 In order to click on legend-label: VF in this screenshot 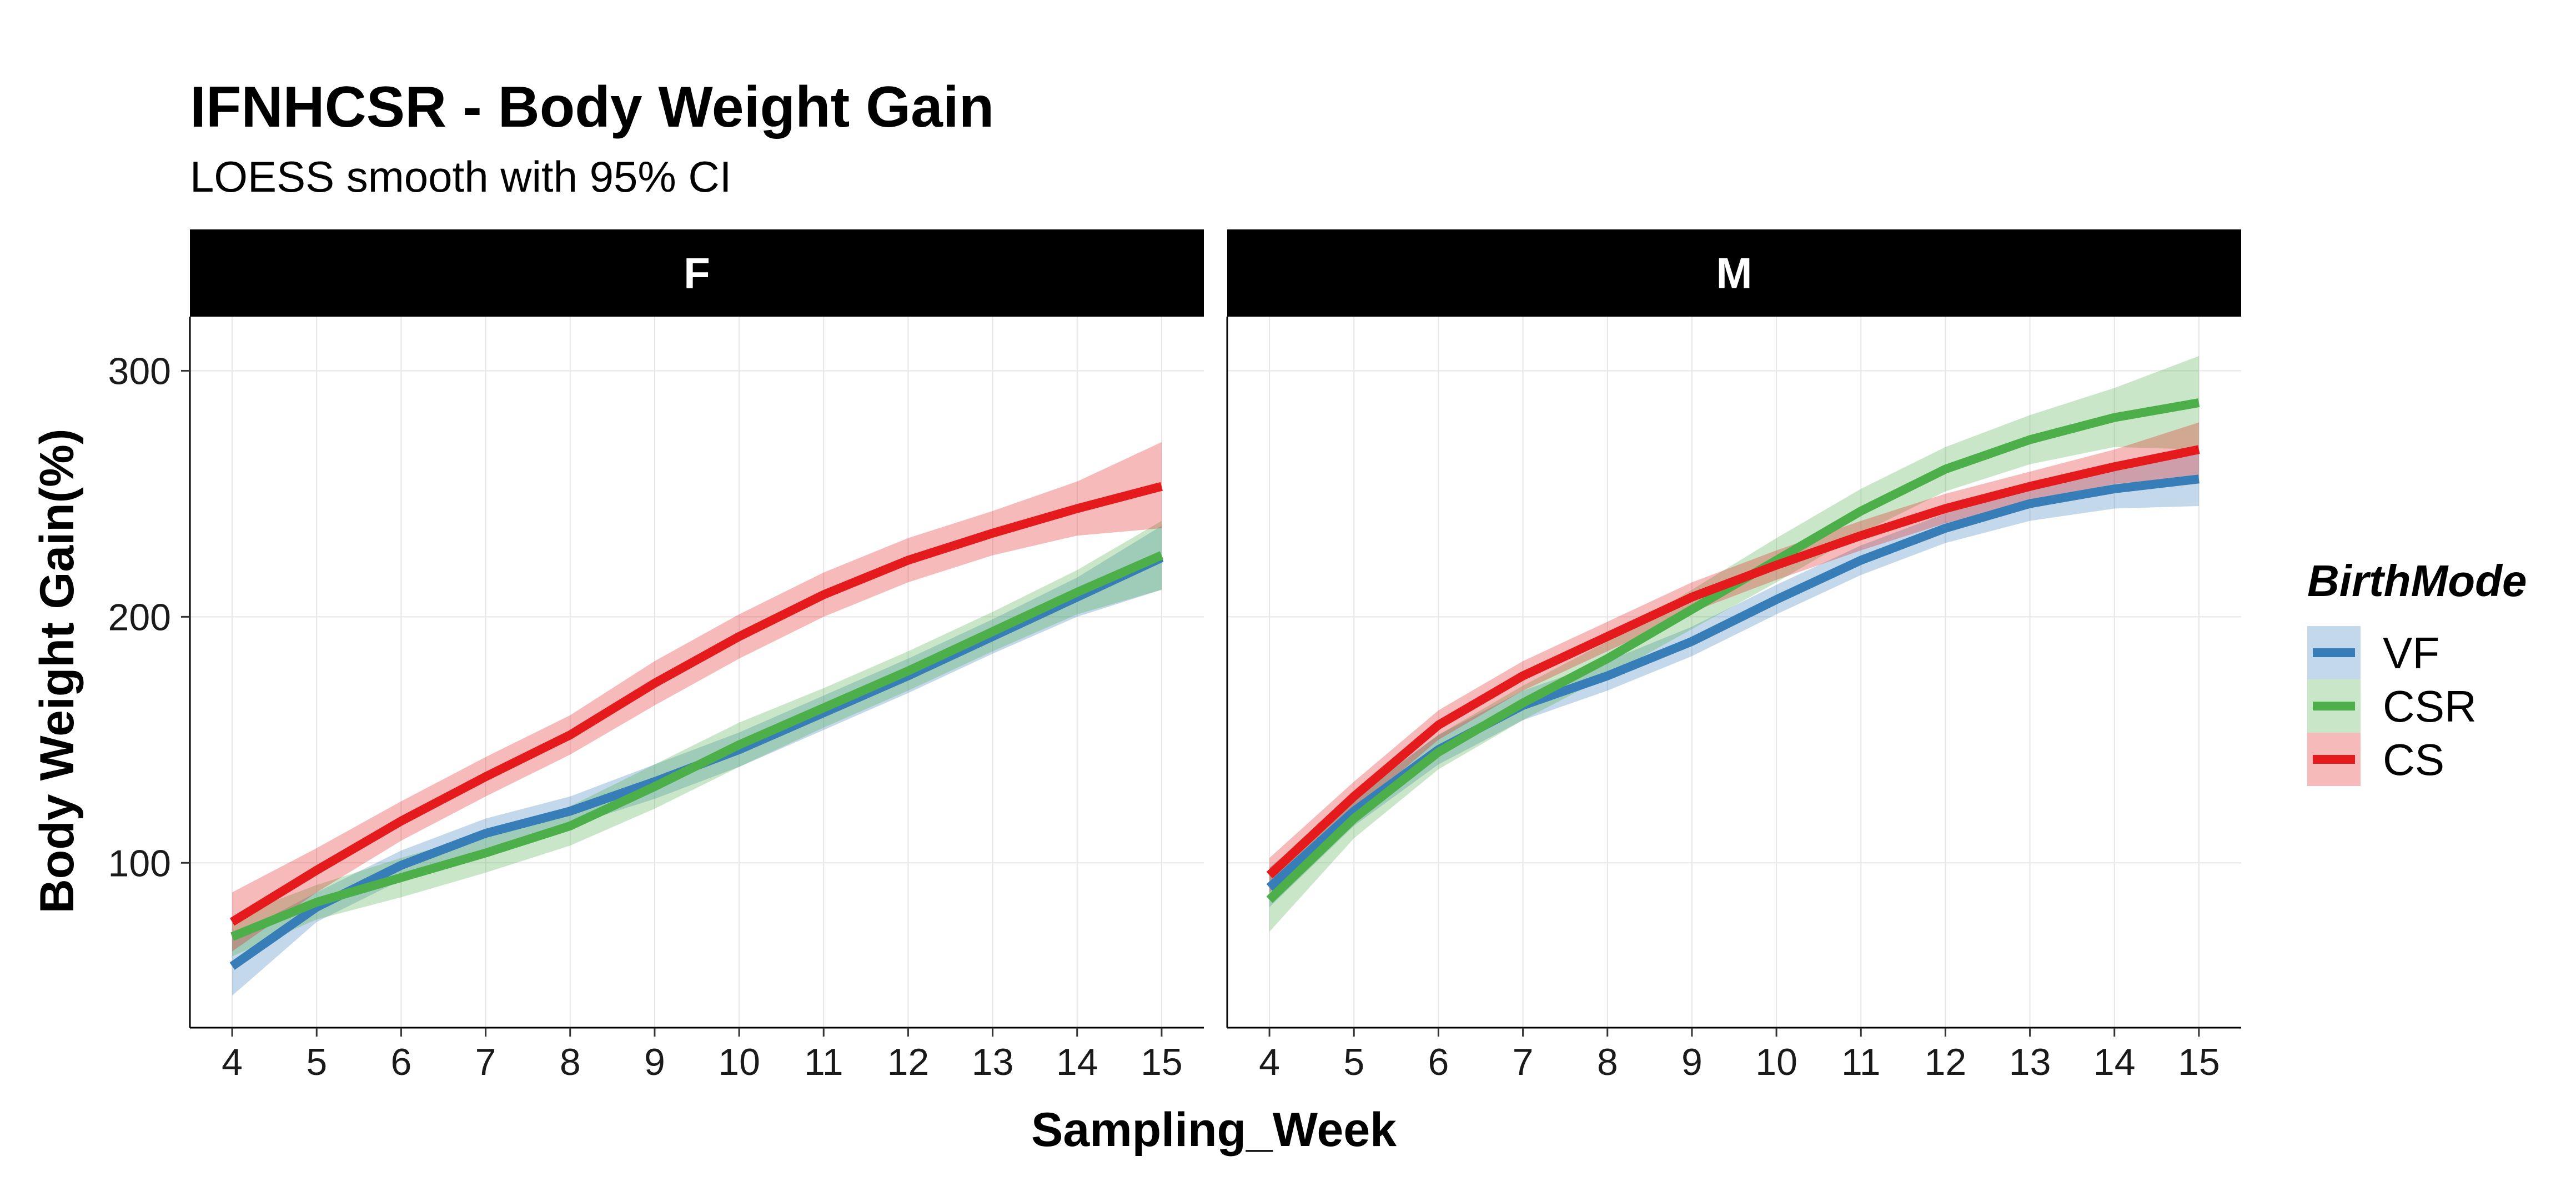, I will do `click(2411, 653)`.